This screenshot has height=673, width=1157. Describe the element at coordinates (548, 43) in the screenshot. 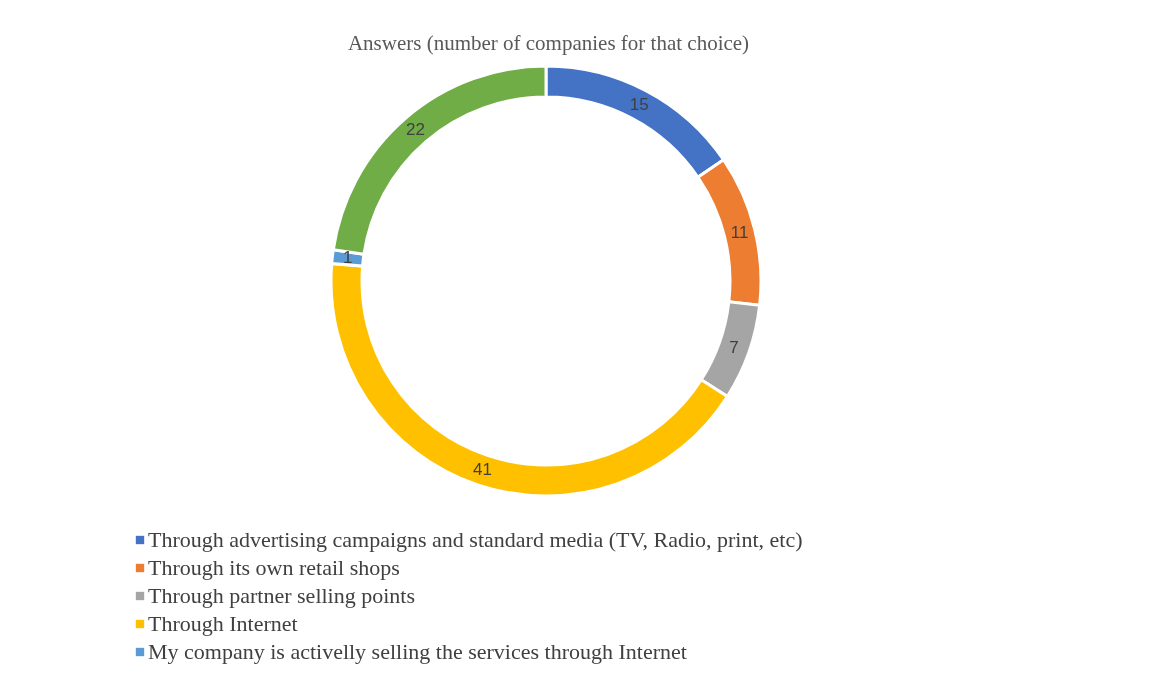

I see `chart-title: Answers (number of companies for that choice)` at that location.